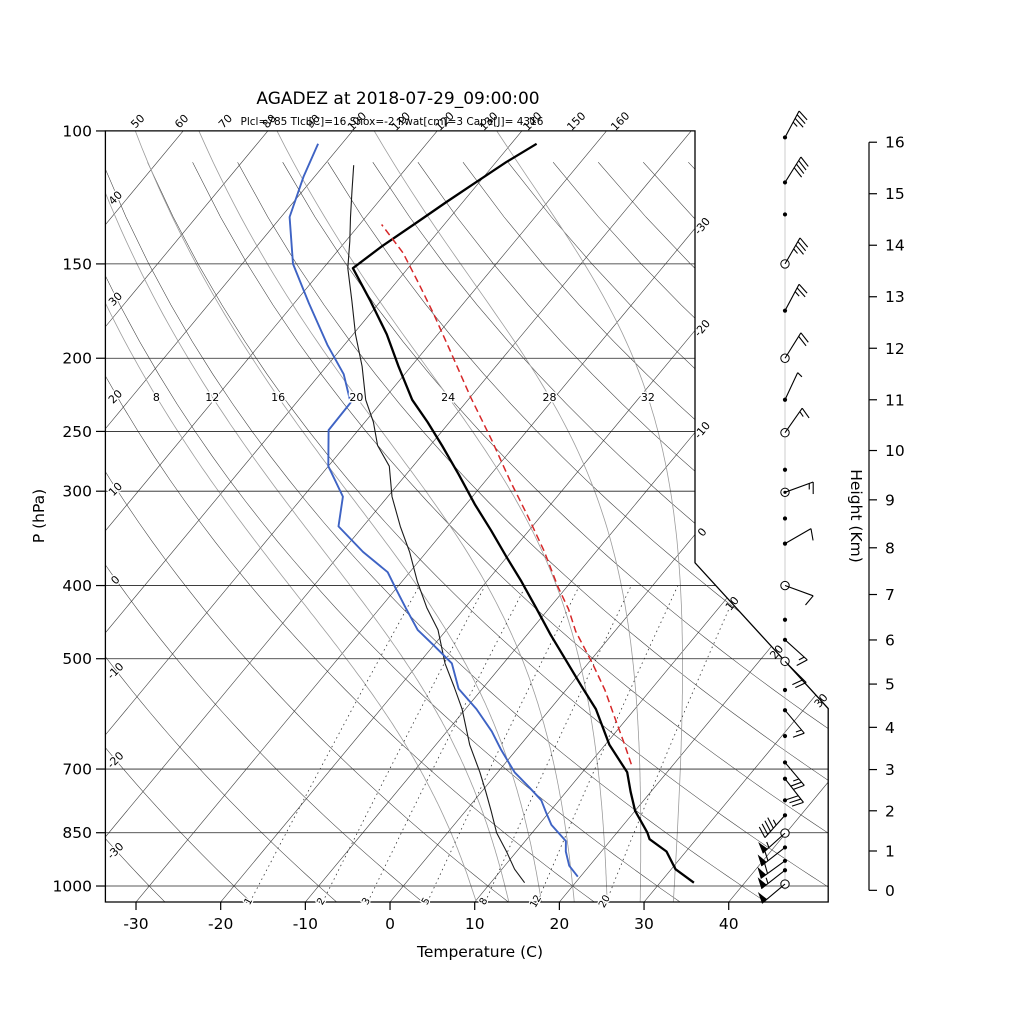  Describe the element at coordinates (620, 121) in the screenshot. I see `svg-text: 160` at that location.